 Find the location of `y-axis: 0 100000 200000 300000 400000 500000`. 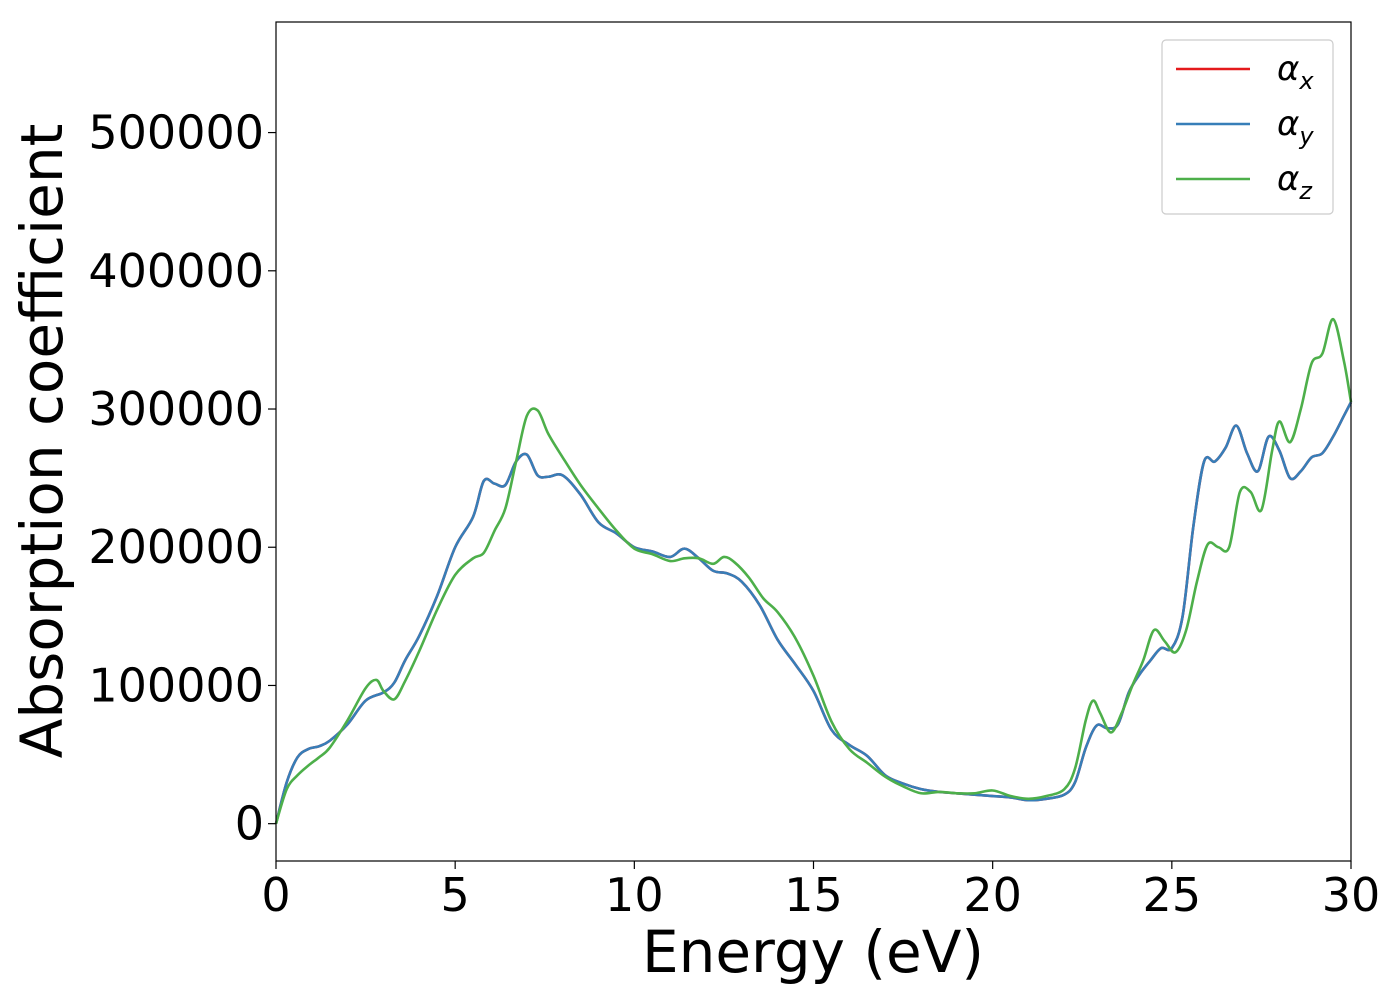

y-axis: 0 100000 200000 300000 400000 500000 is located at coordinates (182, 478).